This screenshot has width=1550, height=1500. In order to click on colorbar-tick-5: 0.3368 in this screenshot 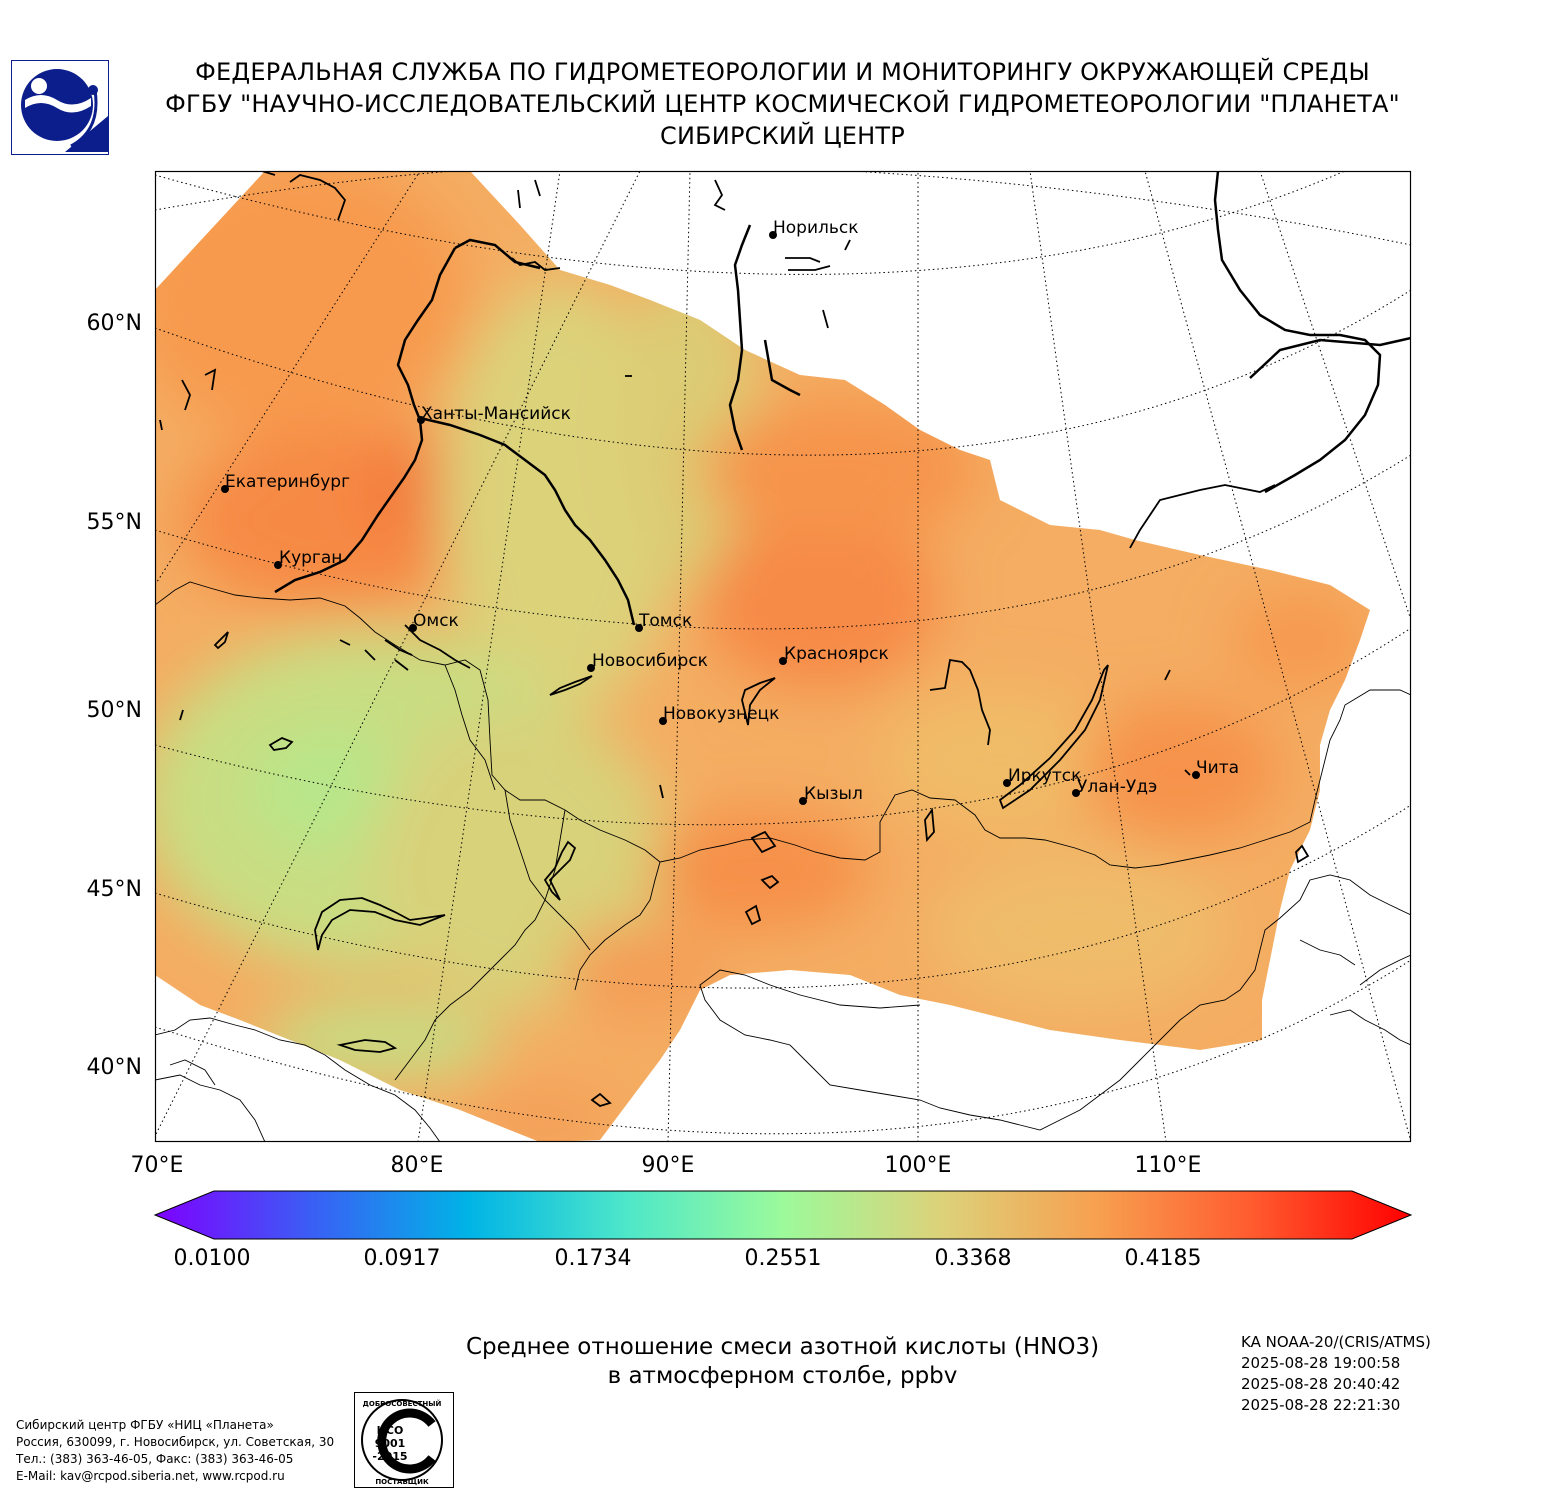, I will do `click(973, 1258)`.